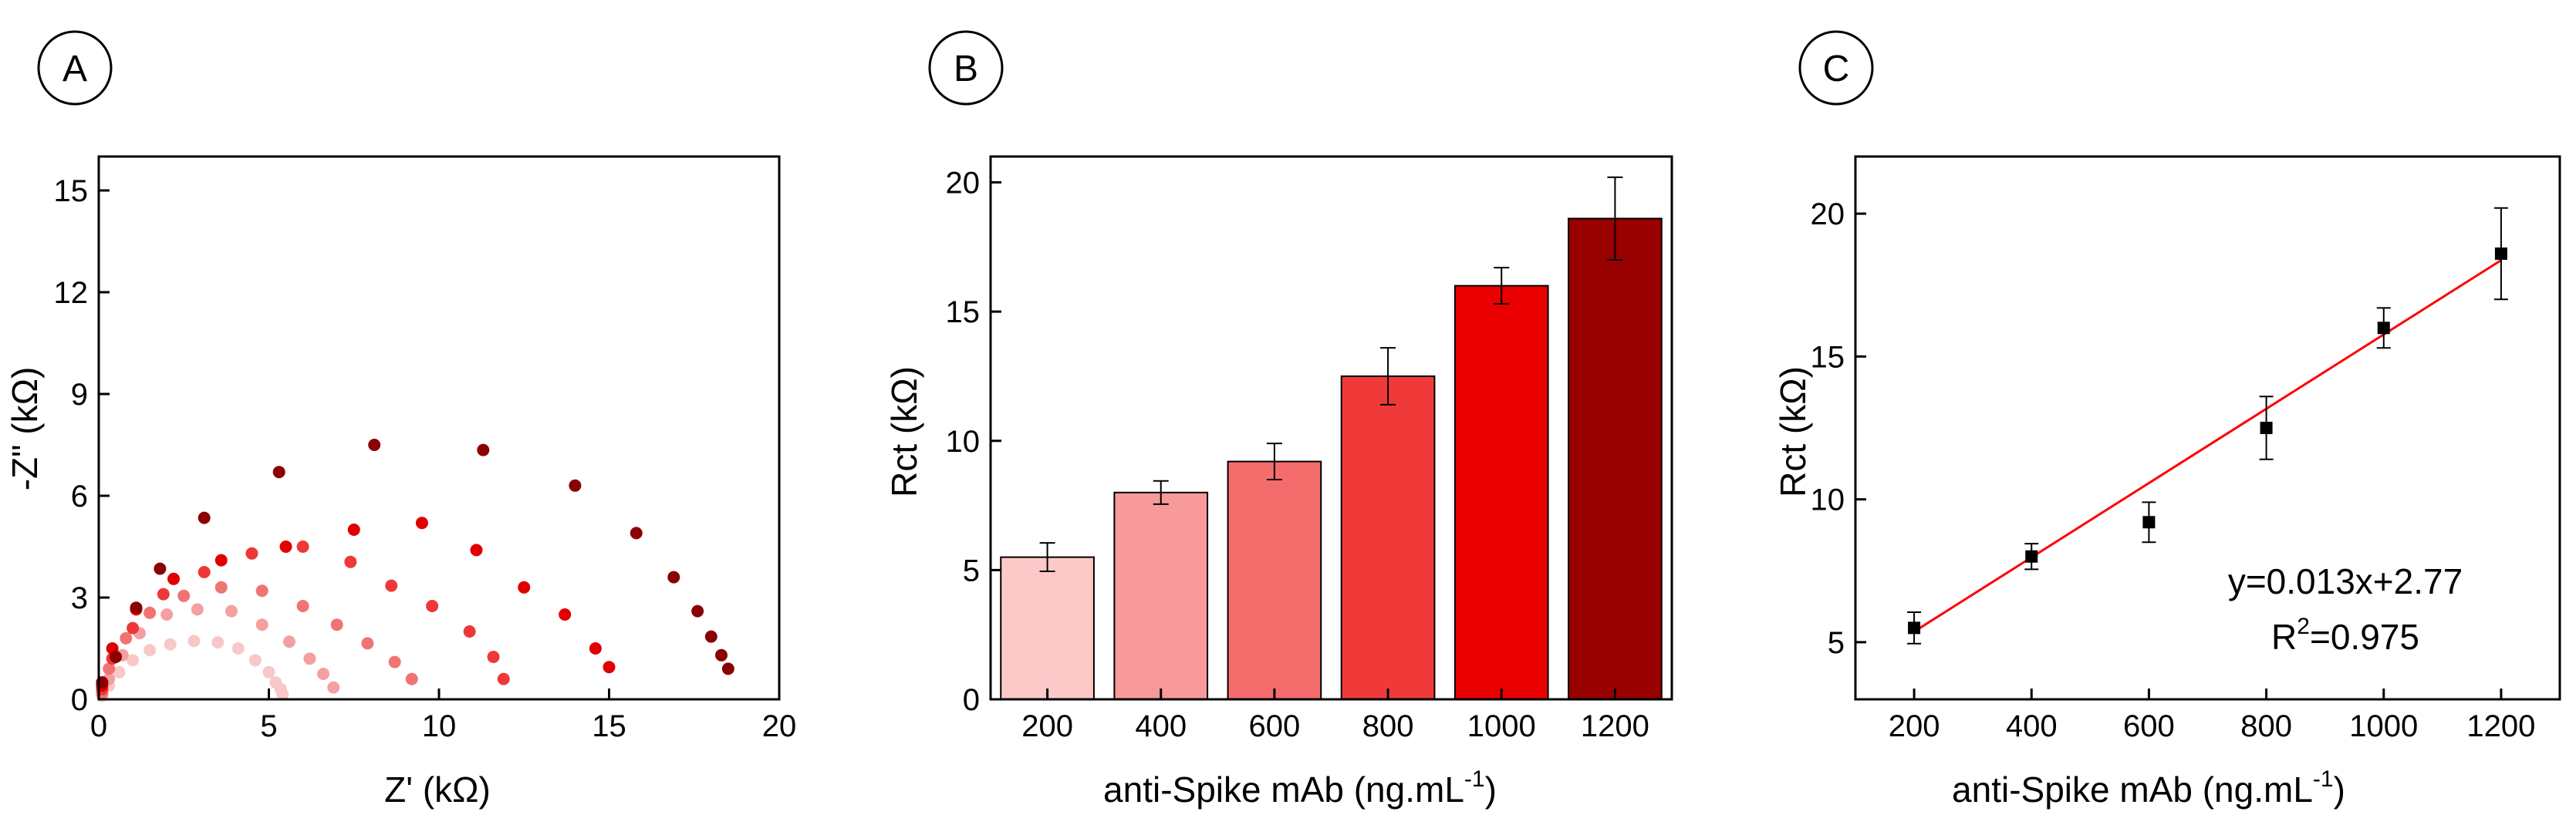 The height and width of the screenshot is (825, 2576). Describe the element at coordinates (71, 191) in the screenshot. I see `panel-a-ytick-label-5: 15` at that location.